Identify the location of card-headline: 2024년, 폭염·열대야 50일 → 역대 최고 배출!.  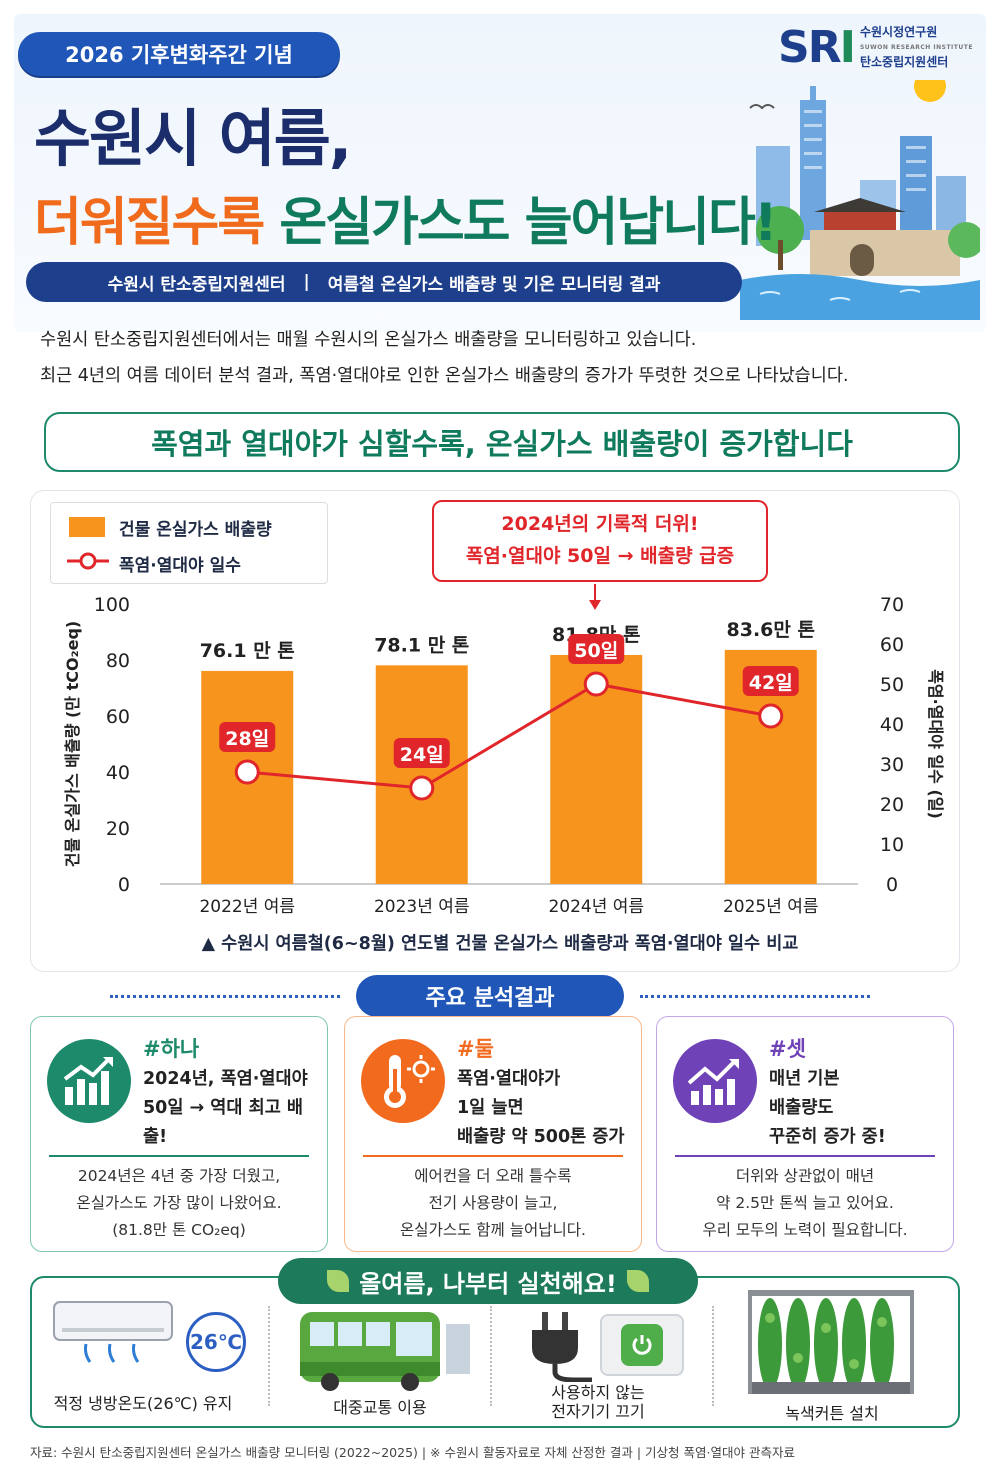
(225, 1108).